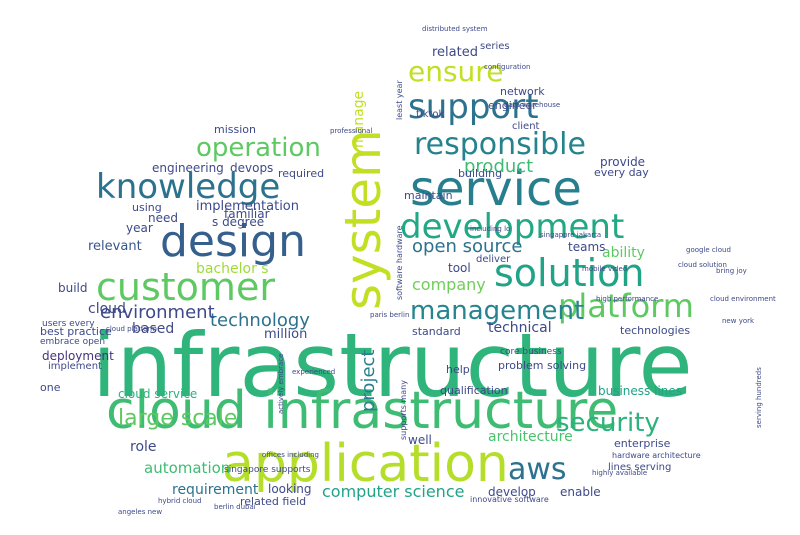 The image size is (800, 535). Describe the element at coordinates (235, 507) in the screenshot. I see `word-berlin-dubai: berlin dubai` at that location.